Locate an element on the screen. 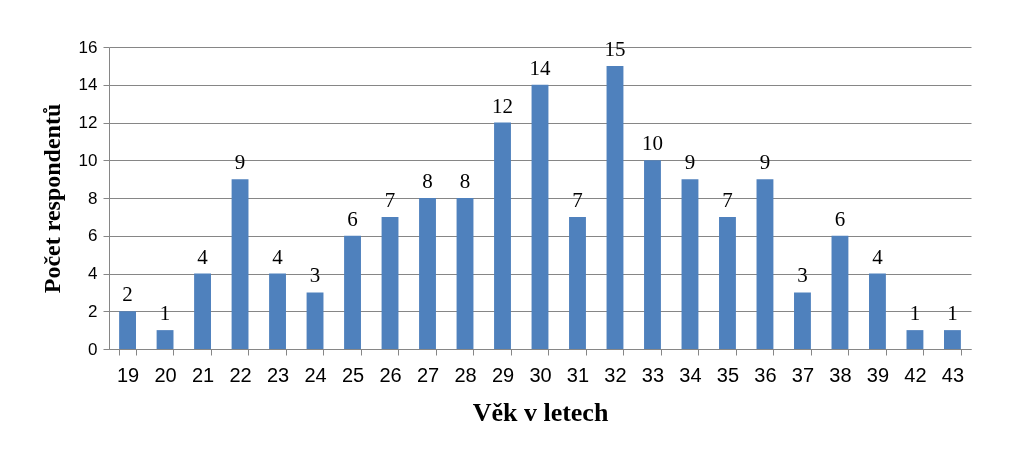 This screenshot has width=1014, height=465. x-tick-label: 38 is located at coordinates (840, 374).